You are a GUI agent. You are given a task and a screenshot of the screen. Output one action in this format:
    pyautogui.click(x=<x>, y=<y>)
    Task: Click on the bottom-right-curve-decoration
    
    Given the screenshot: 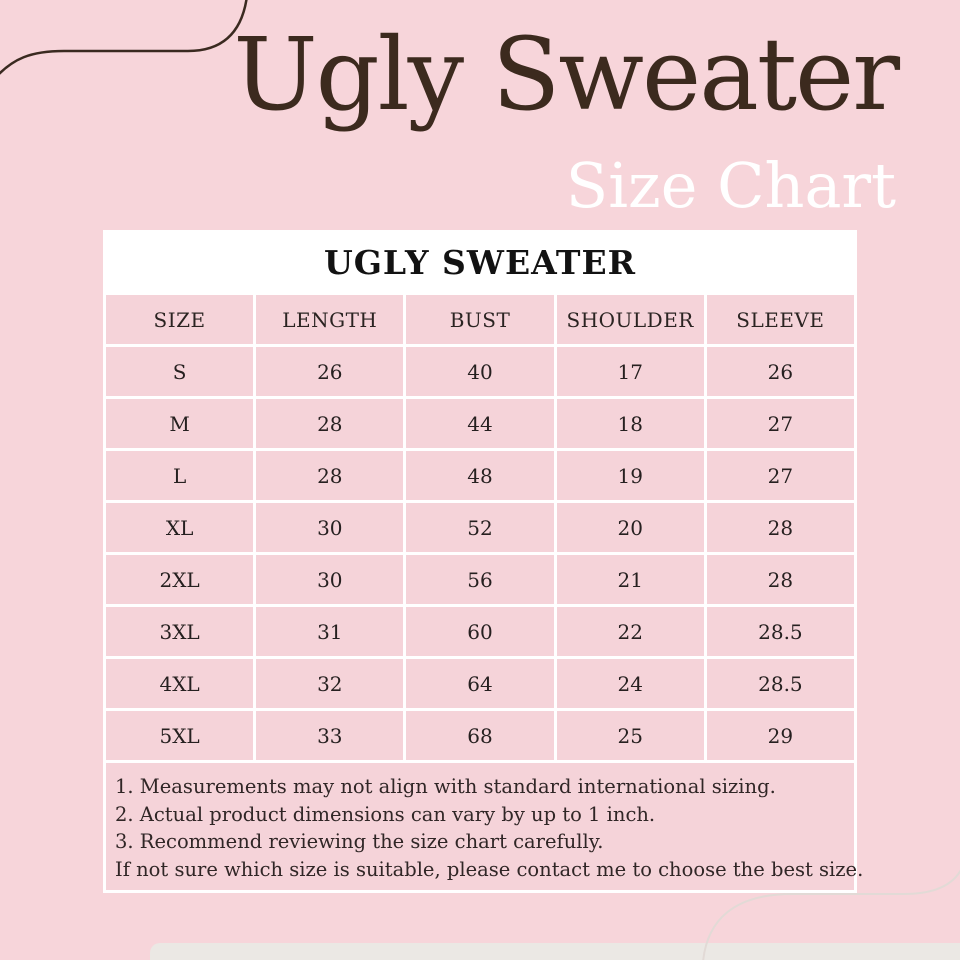 What is the action you would take?
    pyautogui.click(x=831, y=914)
    